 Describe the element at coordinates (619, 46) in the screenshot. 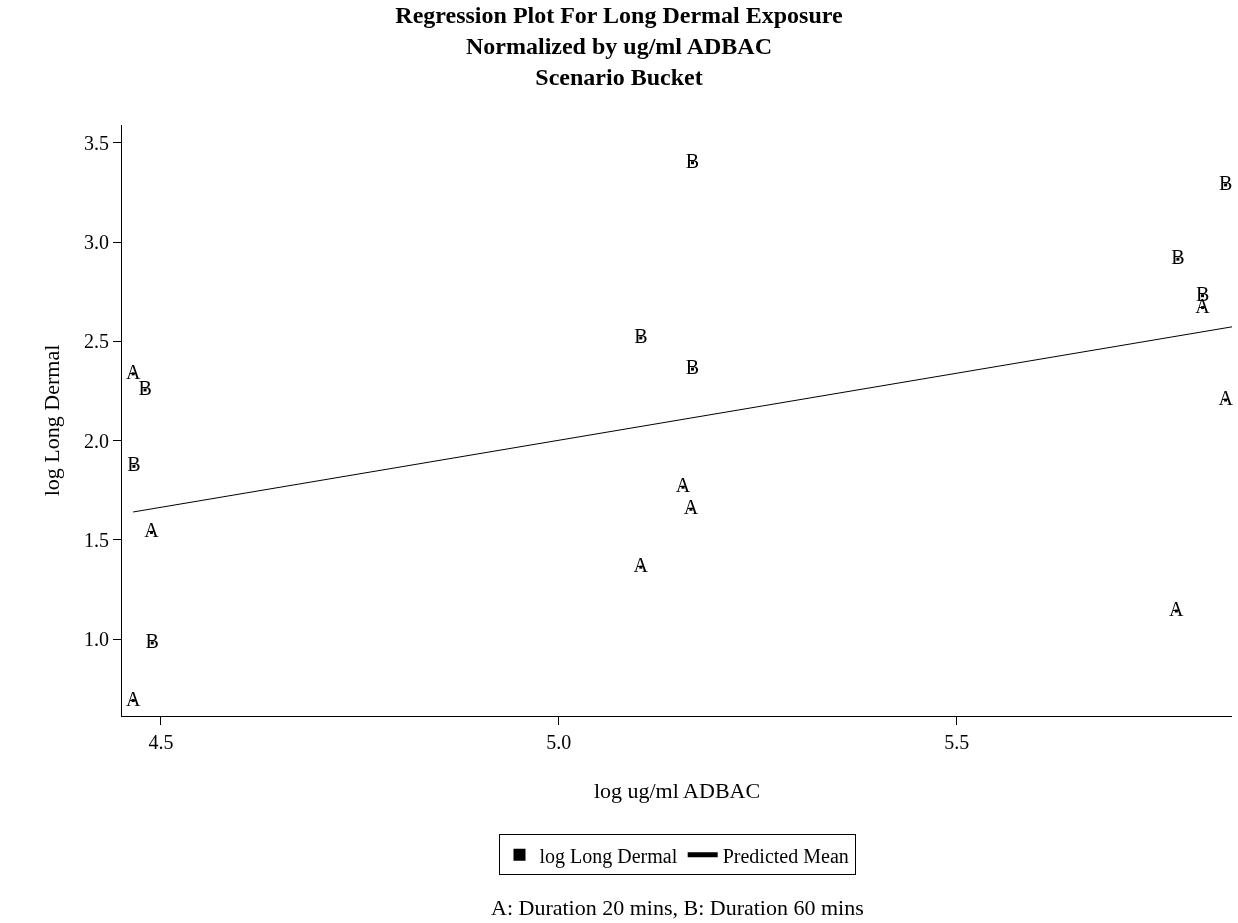

I see `chart-title: Regression Plot For Long Dermal Exposure Normalized by ug/ml ADBAC Scenario Bucket` at that location.